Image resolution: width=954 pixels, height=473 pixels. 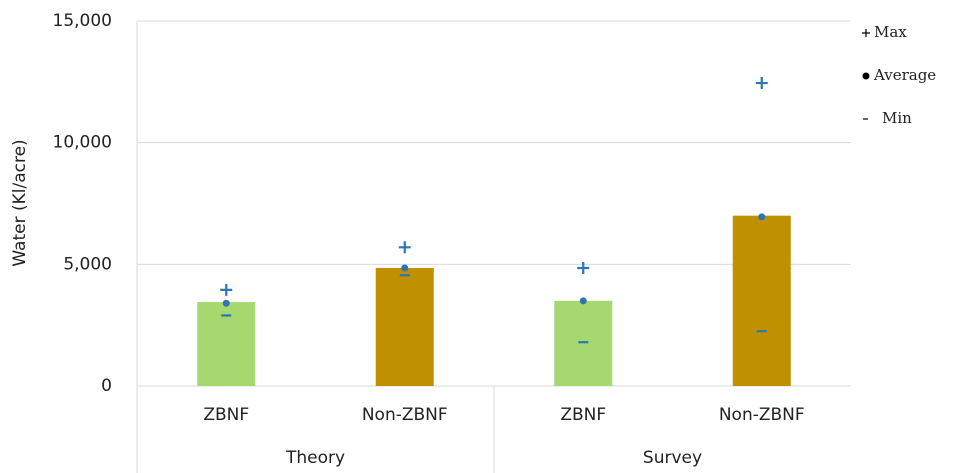 I want to click on legend-label: Average, so click(x=904, y=75).